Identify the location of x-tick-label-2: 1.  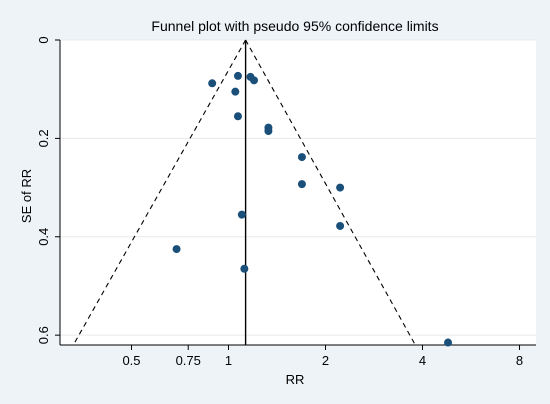
(228, 360).